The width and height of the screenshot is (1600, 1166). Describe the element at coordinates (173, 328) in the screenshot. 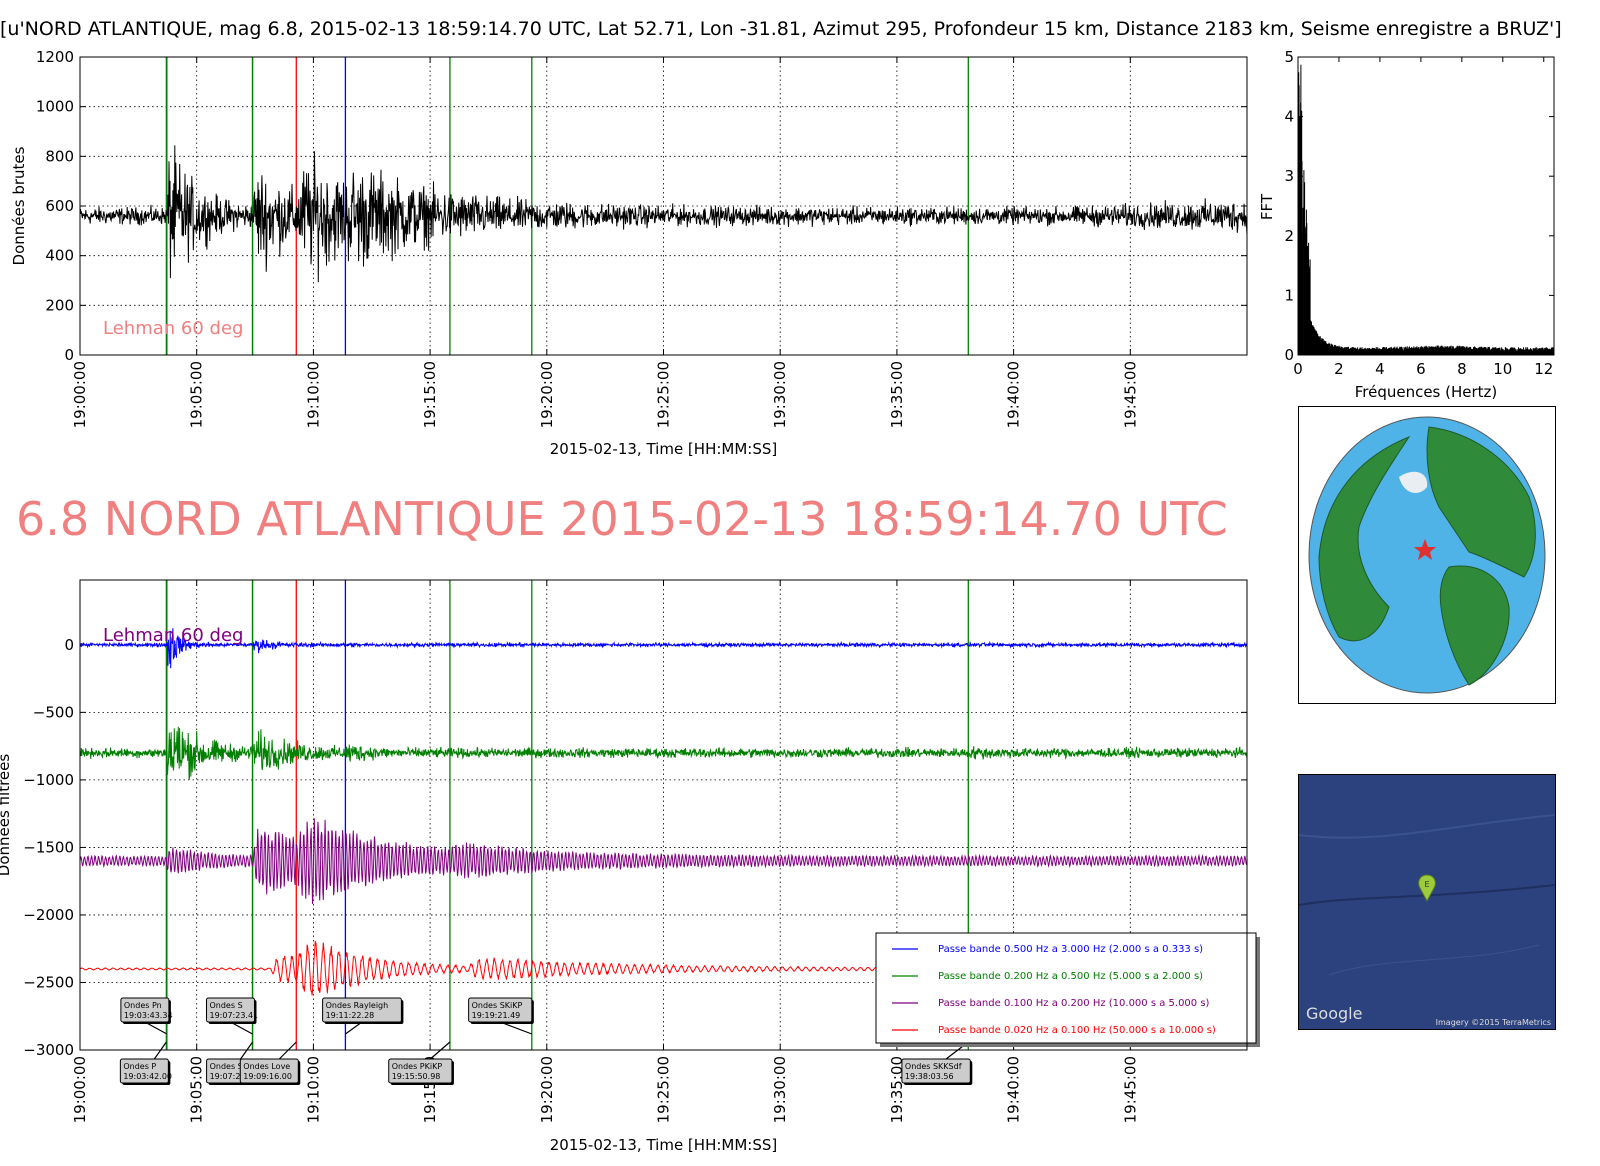

I see `raw-annotation: Lehman 60 deg` at that location.